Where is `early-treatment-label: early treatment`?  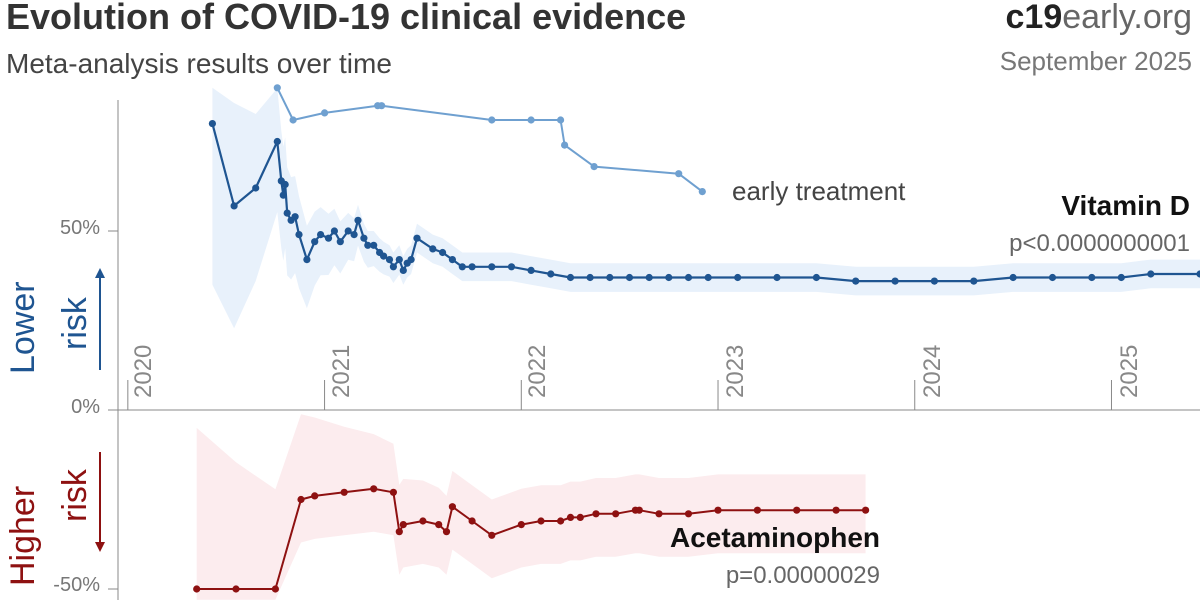
early-treatment-label: early treatment is located at coordinates (819, 191).